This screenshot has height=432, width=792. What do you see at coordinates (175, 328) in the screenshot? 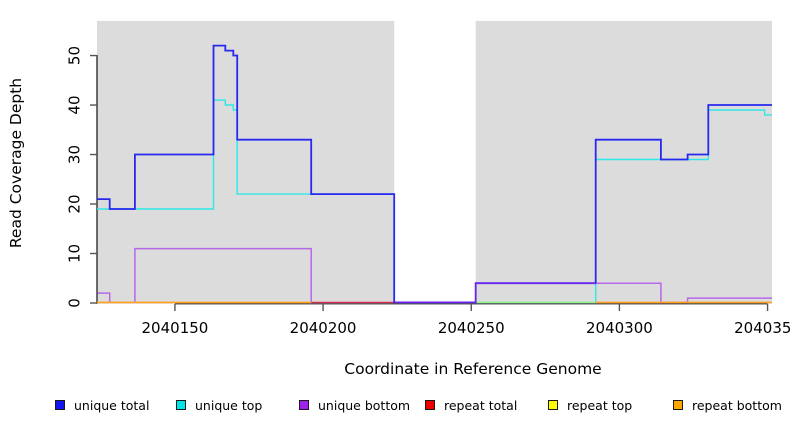
I see `x-tick-label: 2040150` at bounding box center [175, 328].